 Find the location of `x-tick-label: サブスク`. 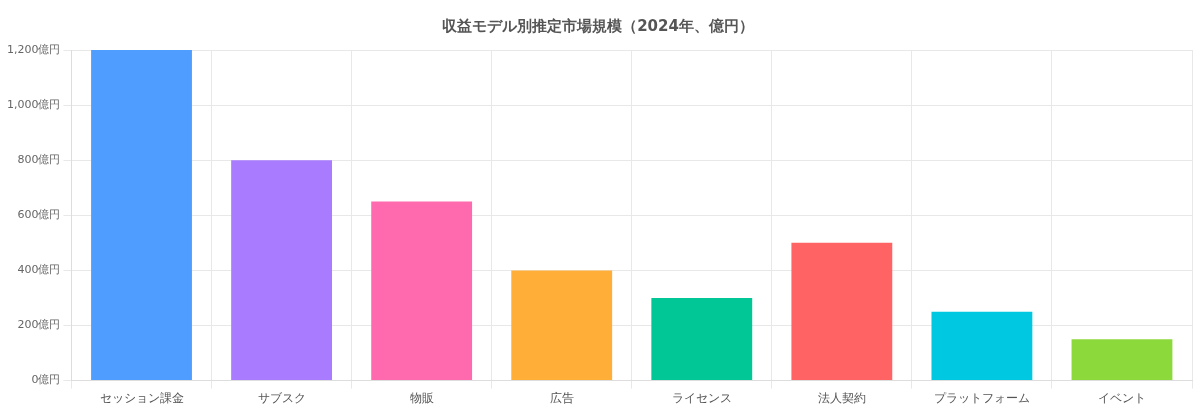

x-tick-label: サブスク is located at coordinates (281, 397).